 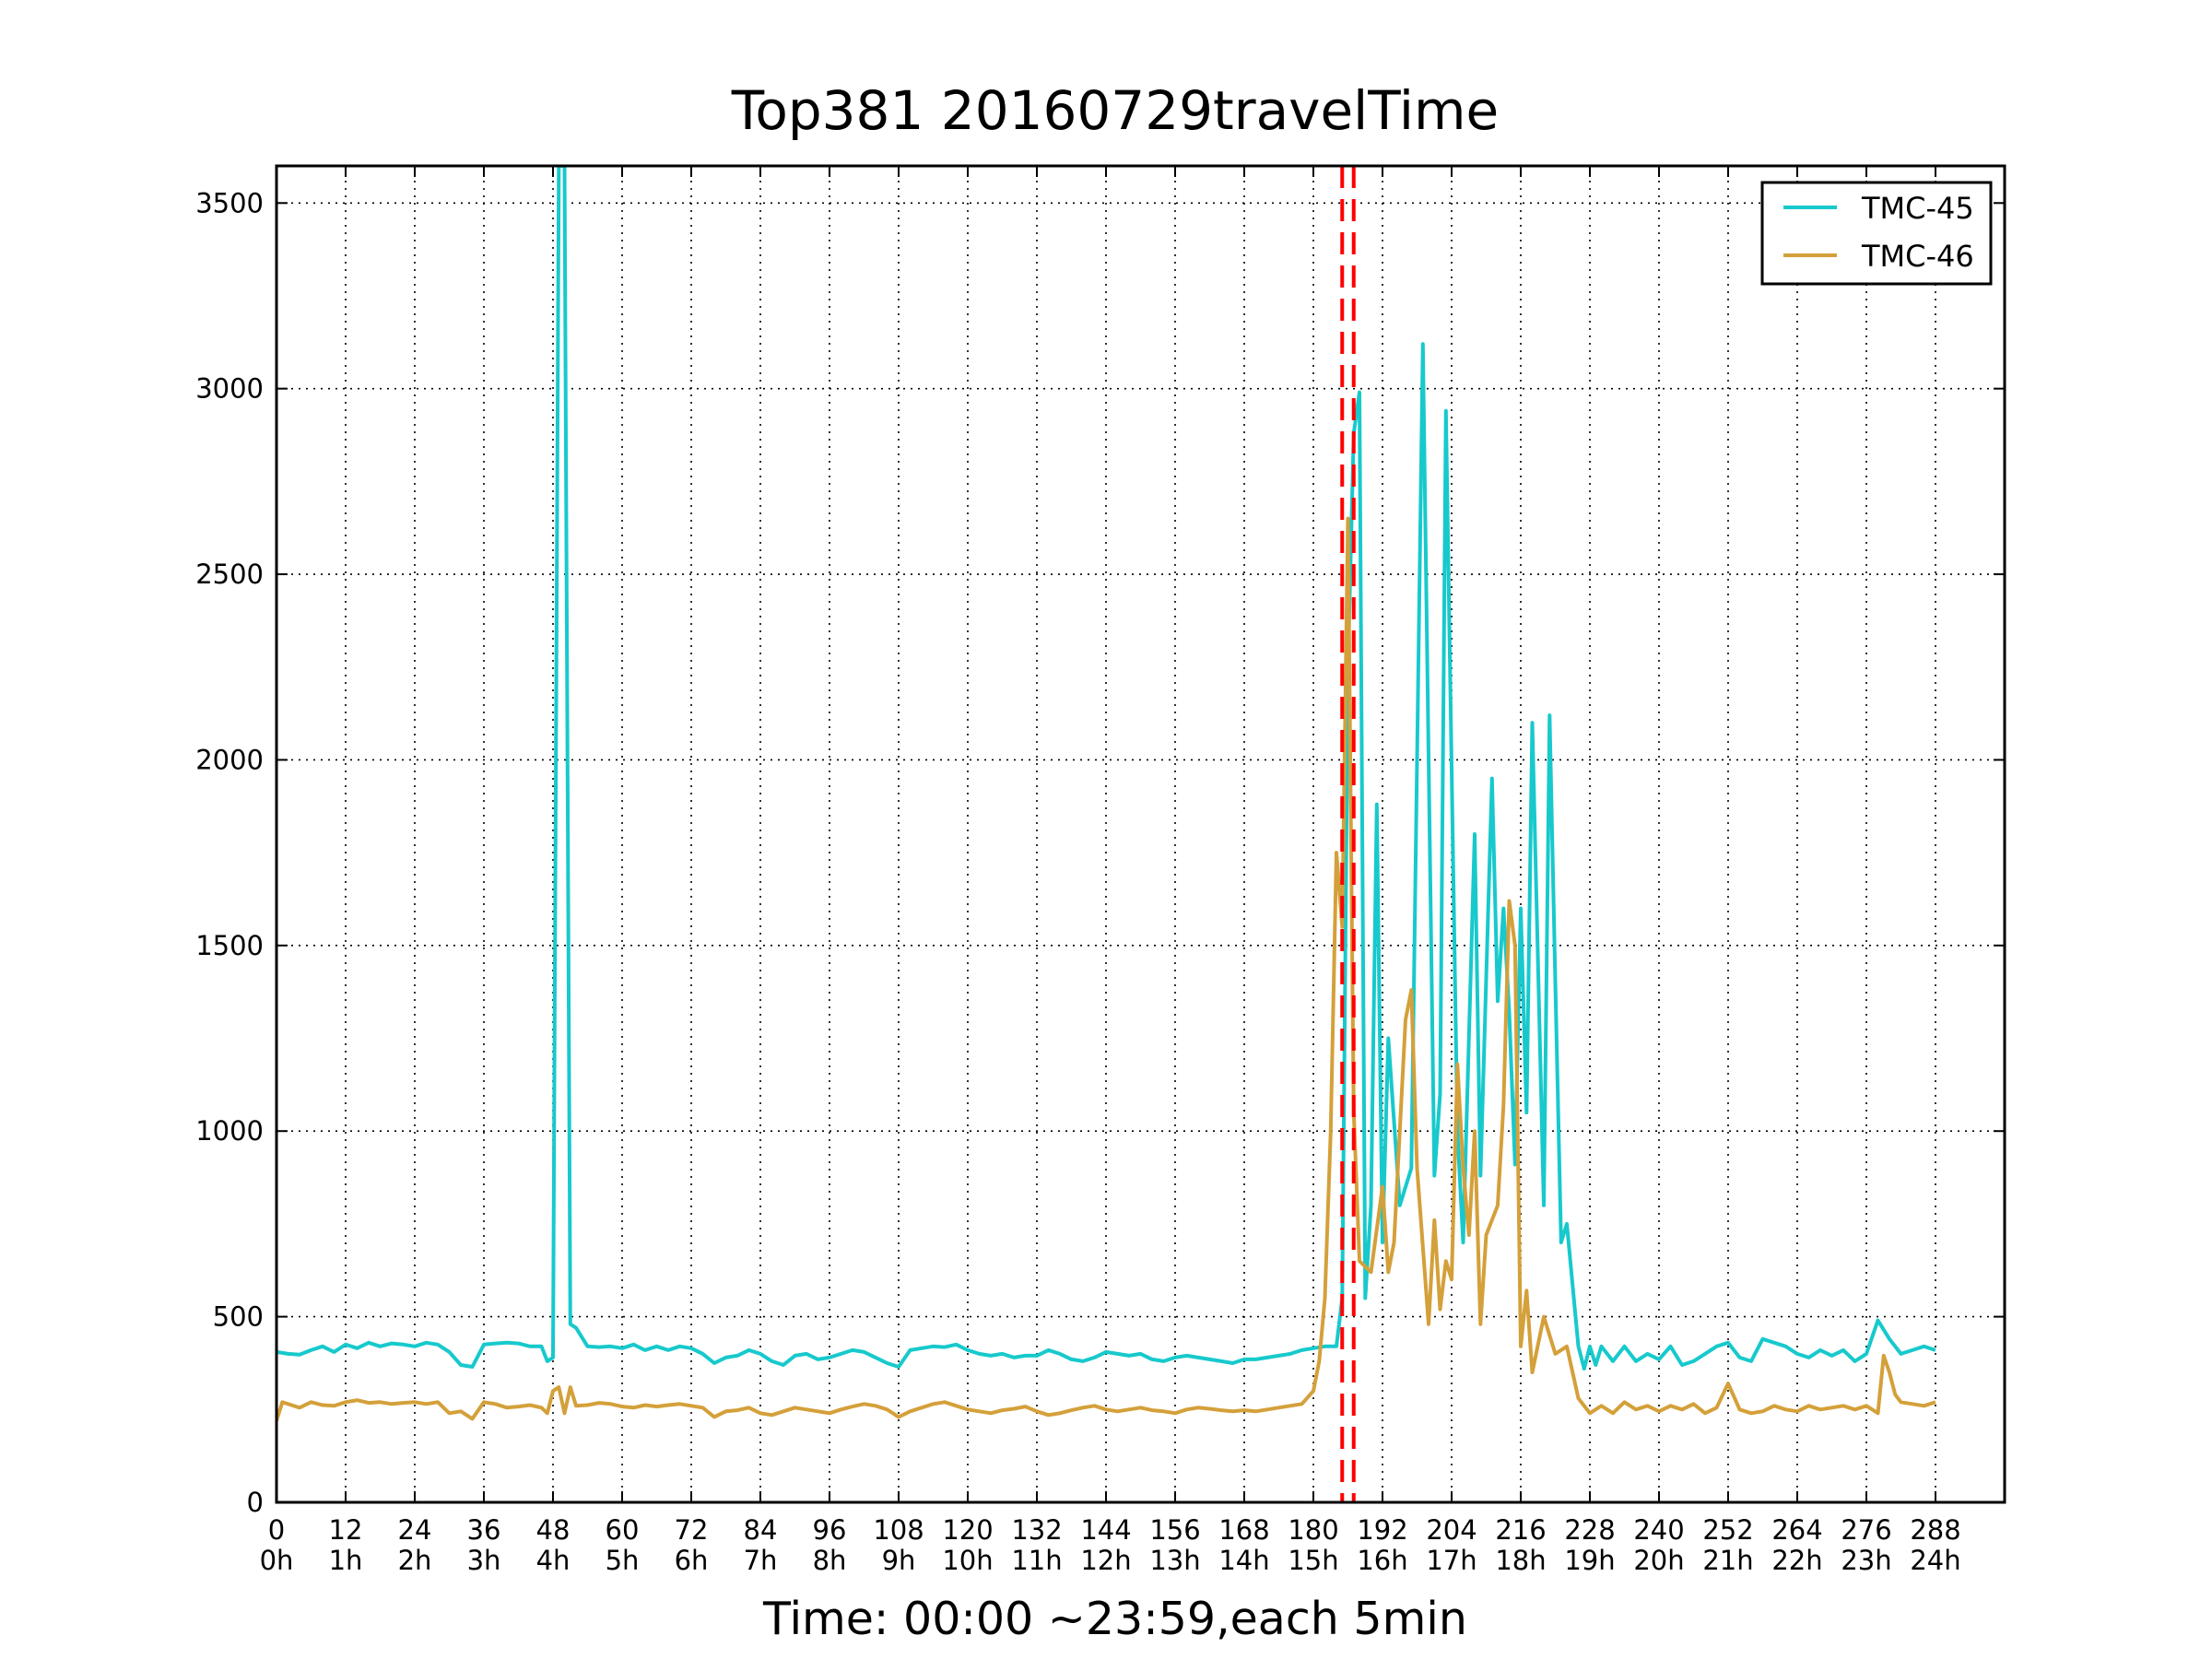 I want to click on x-tick-label-hour: 19h, so click(x=1589, y=1560).